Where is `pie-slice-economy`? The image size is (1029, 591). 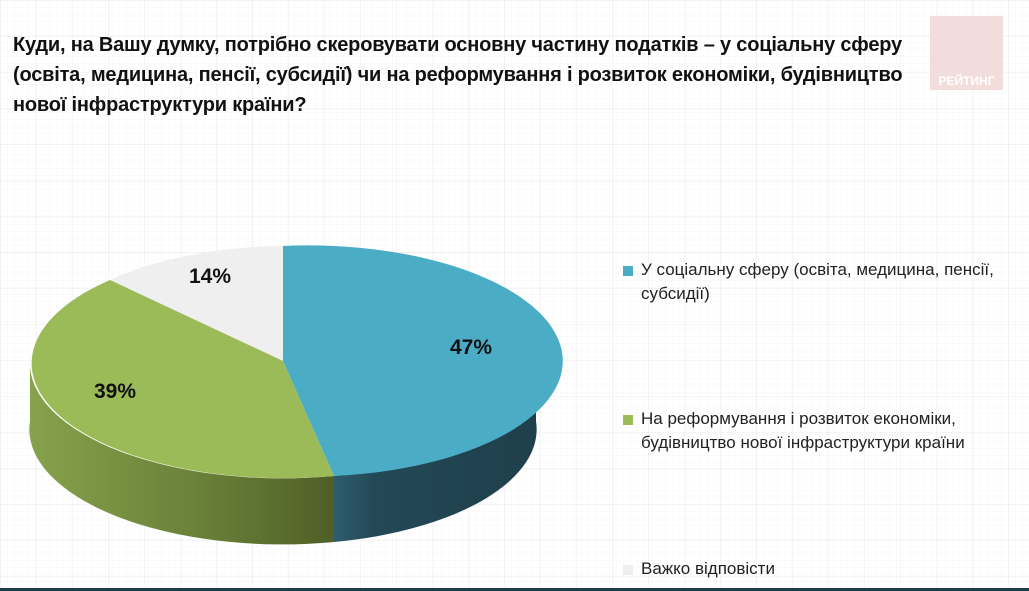 pie-slice-economy is located at coordinates (182, 379).